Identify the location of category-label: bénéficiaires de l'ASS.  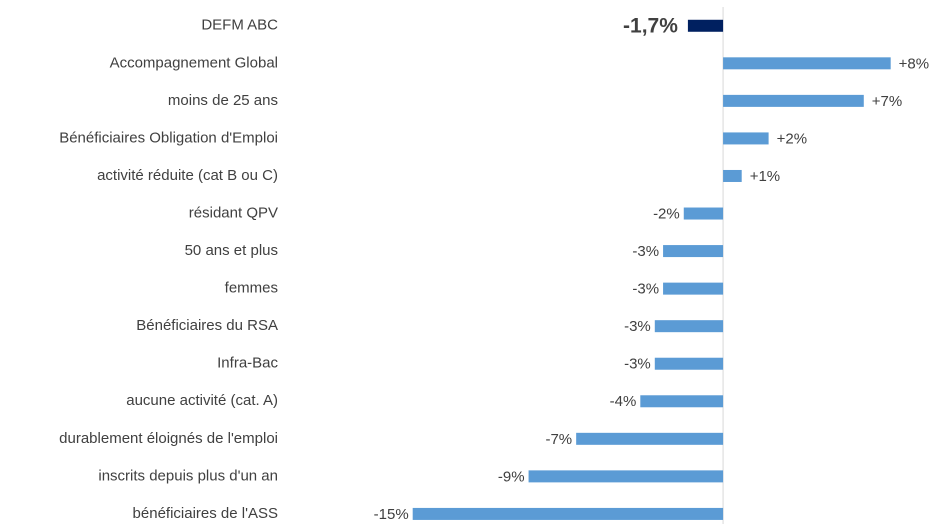
(205, 513).